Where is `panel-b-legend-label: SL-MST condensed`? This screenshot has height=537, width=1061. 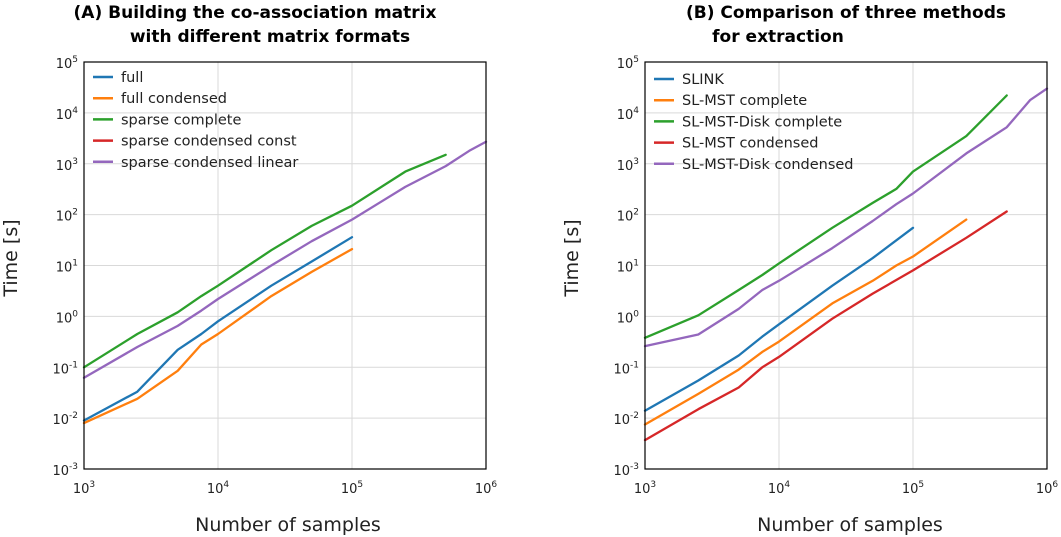
panel-b-legend-label: SL-MST condensed is located at coordinates (750, 144).